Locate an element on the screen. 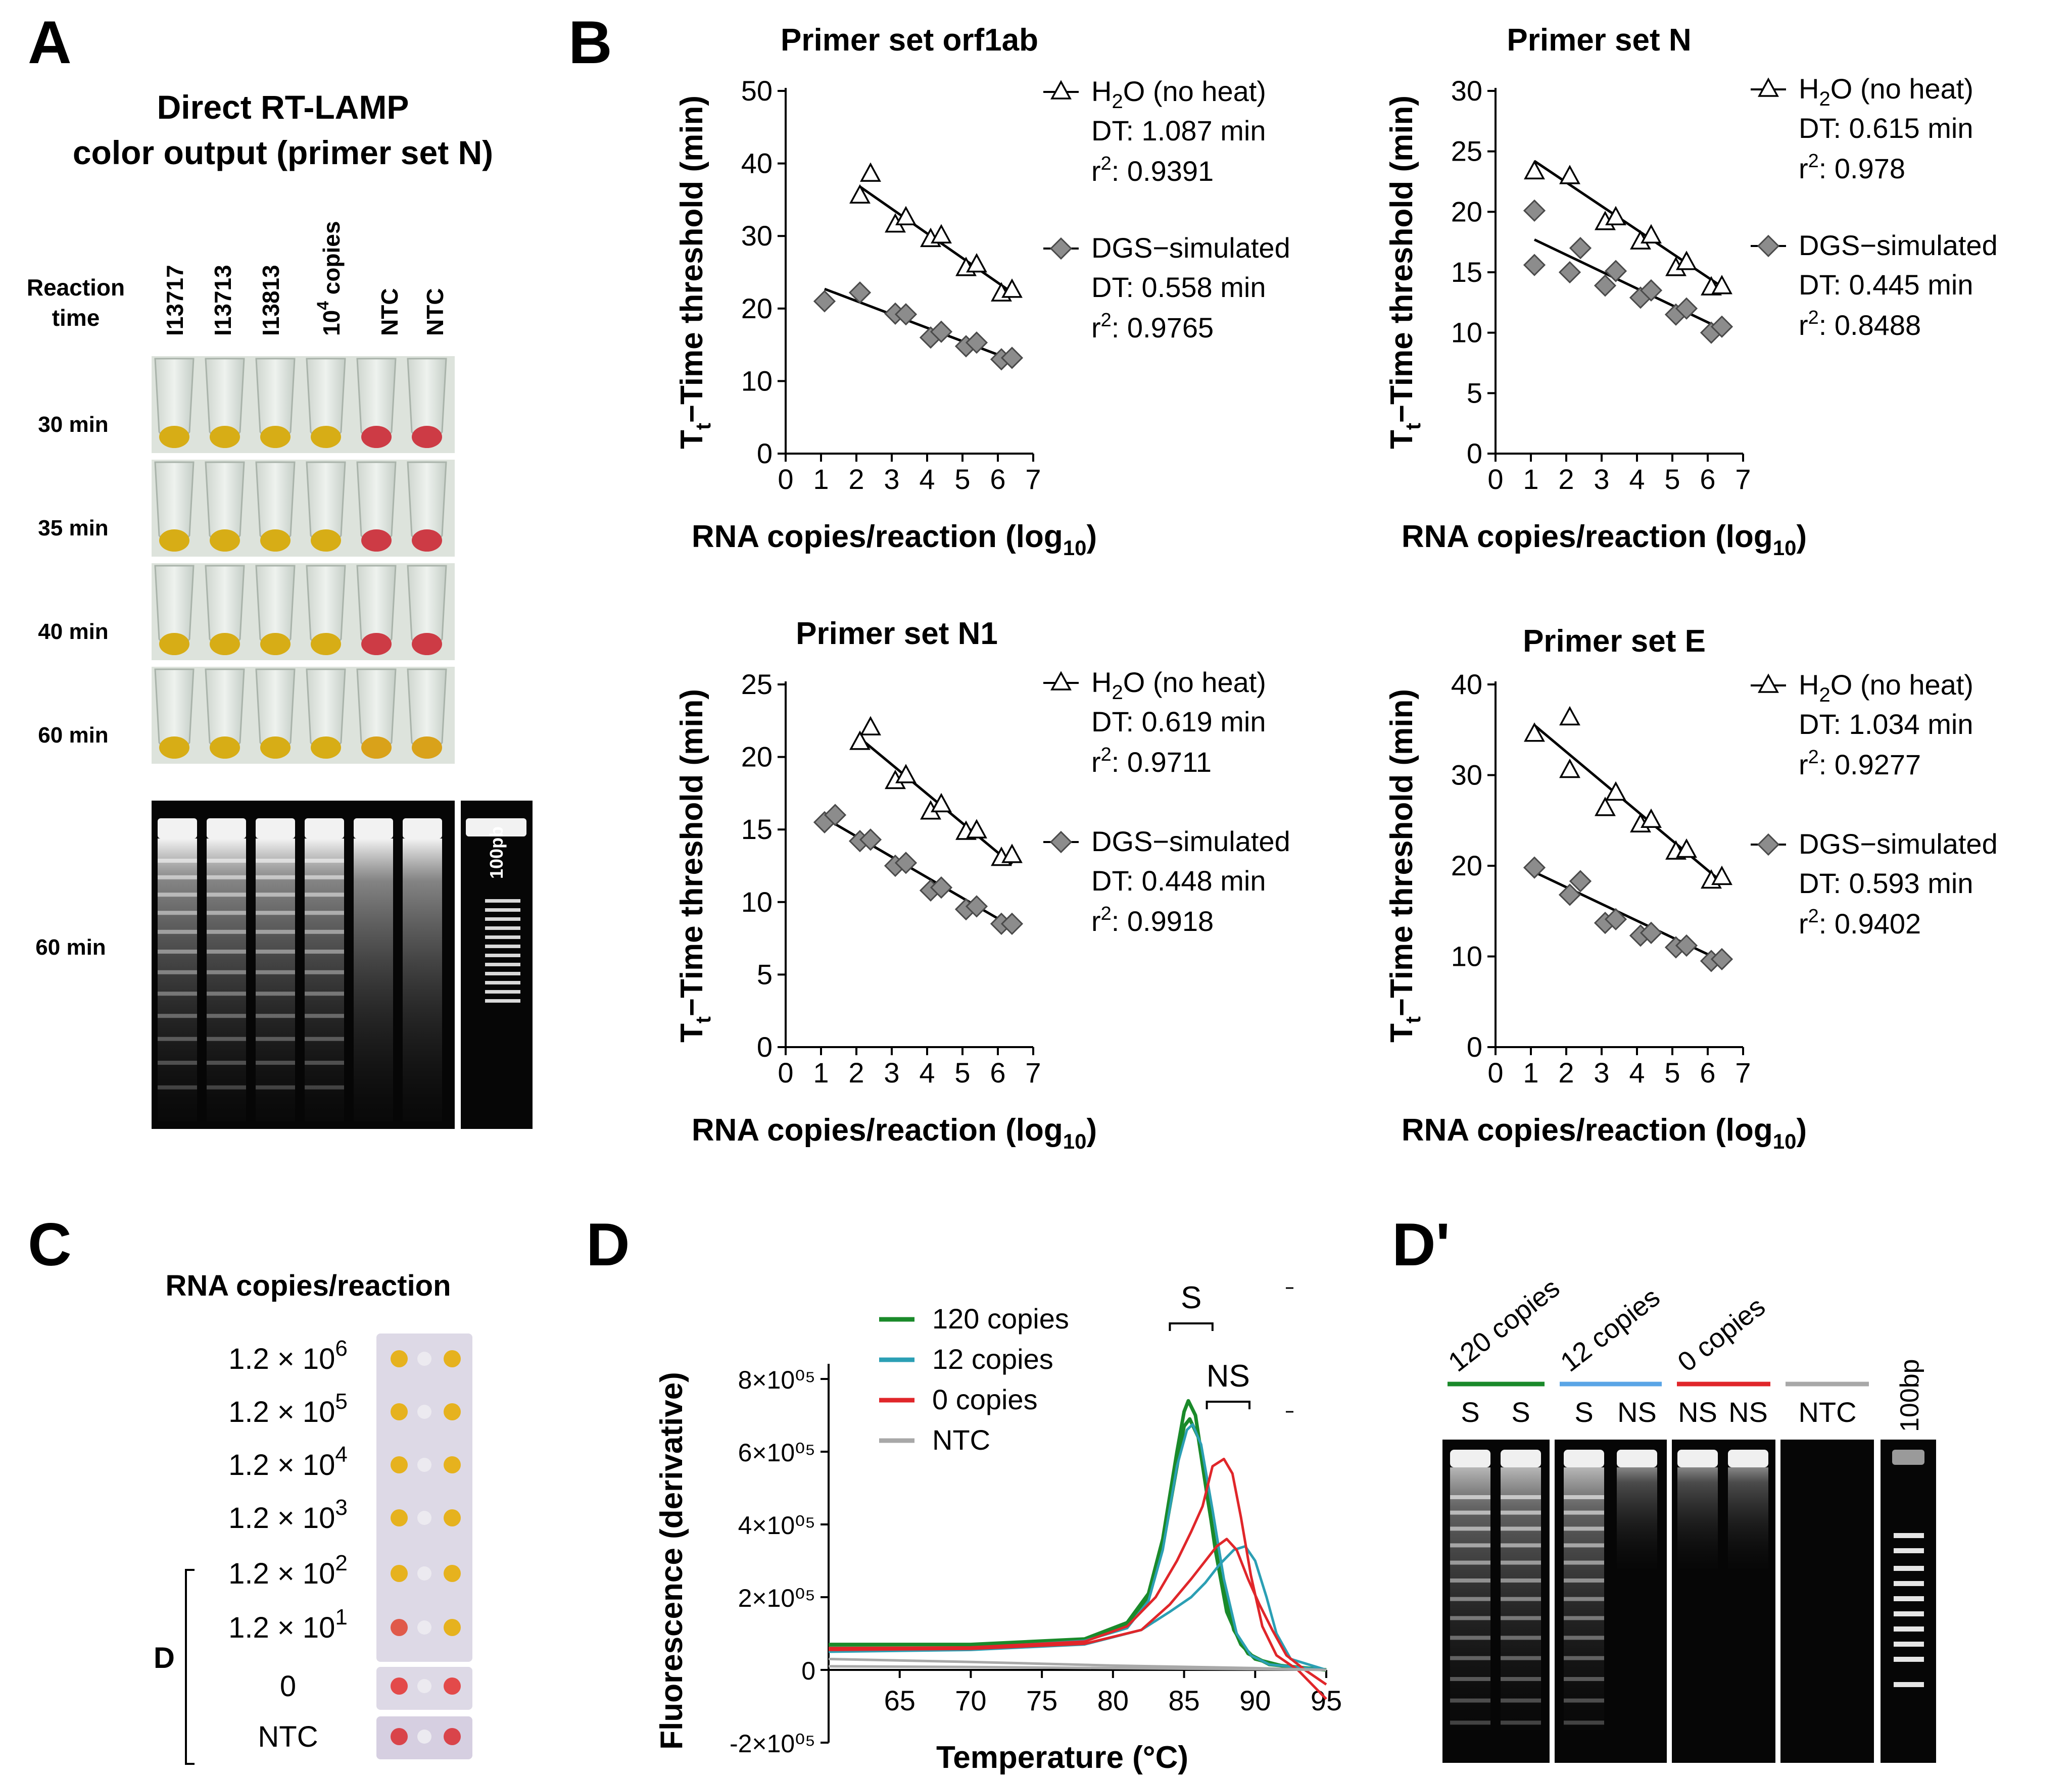 The height and width of the screenshot is (1777, 2072). series-dgs is located at coordinates (918, 869).